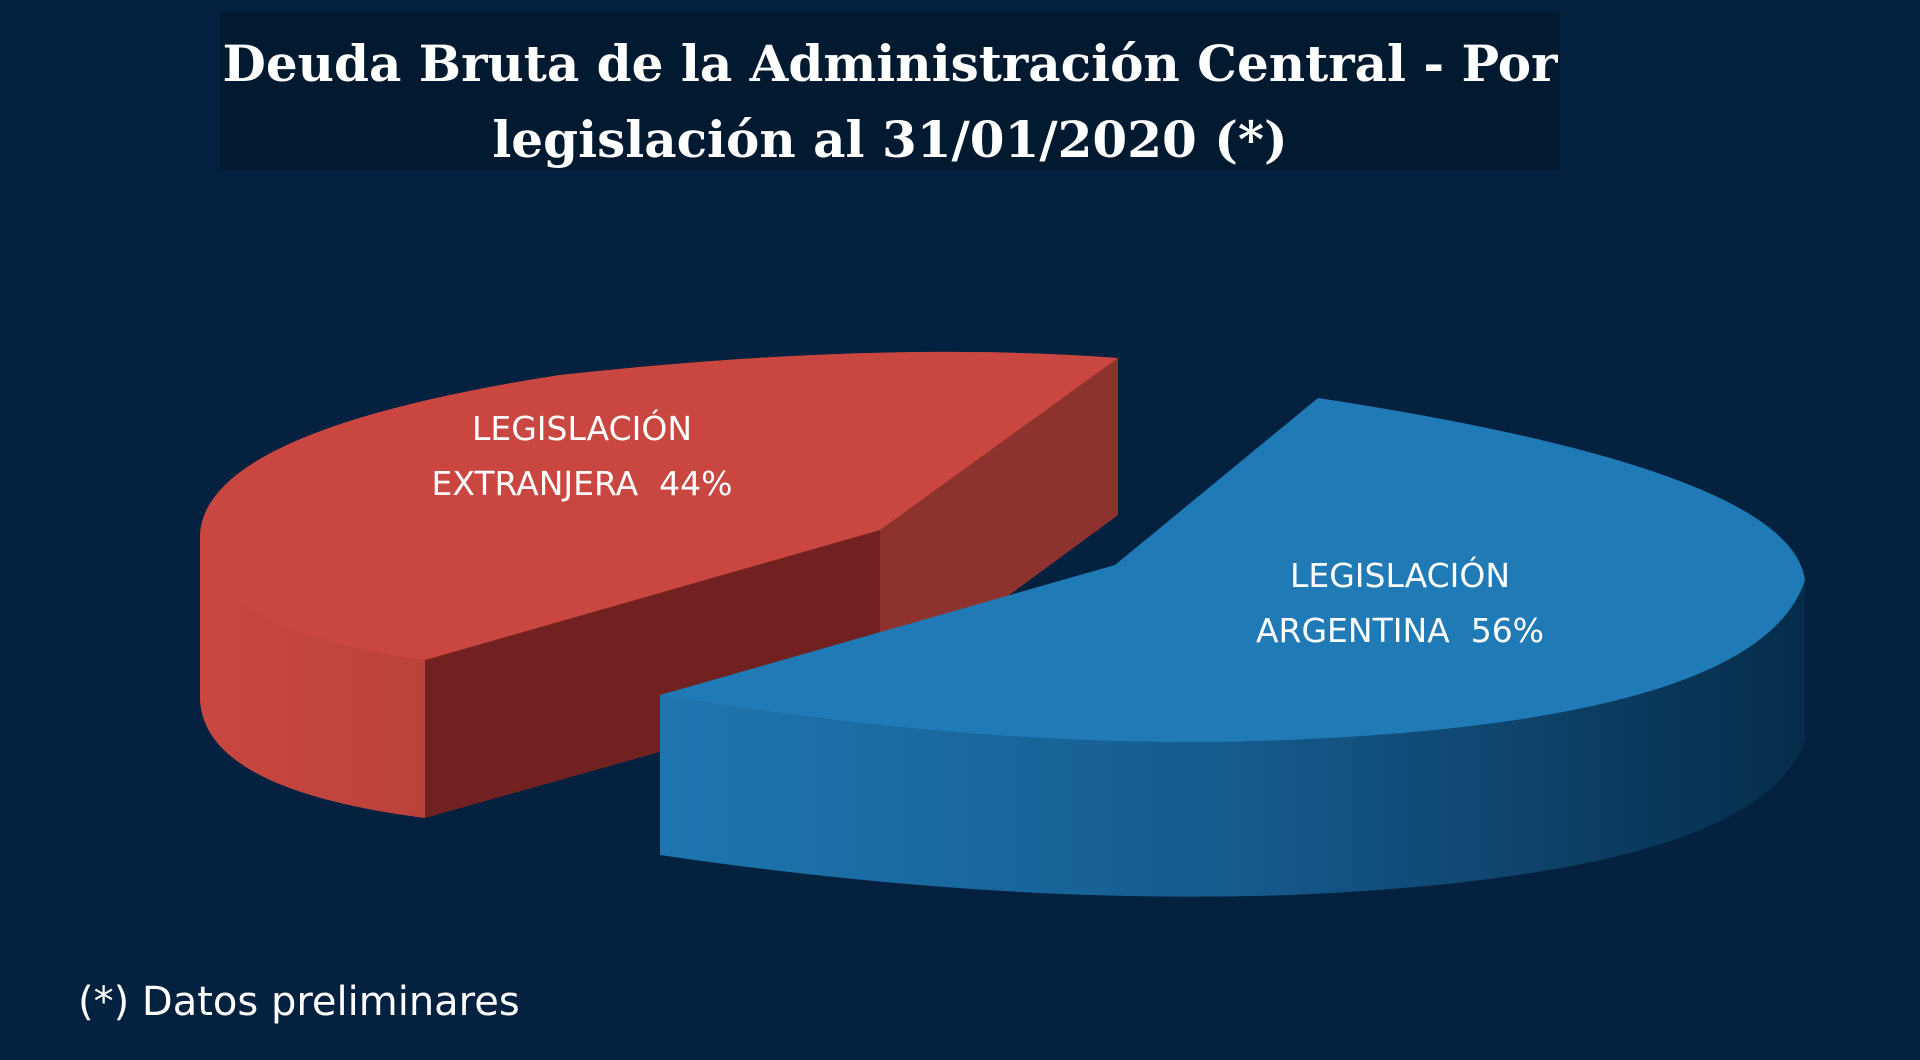 This screenshot has height=1060, width=1920. I want to click on pie-slice-extranjera-top, so click(659, 505).